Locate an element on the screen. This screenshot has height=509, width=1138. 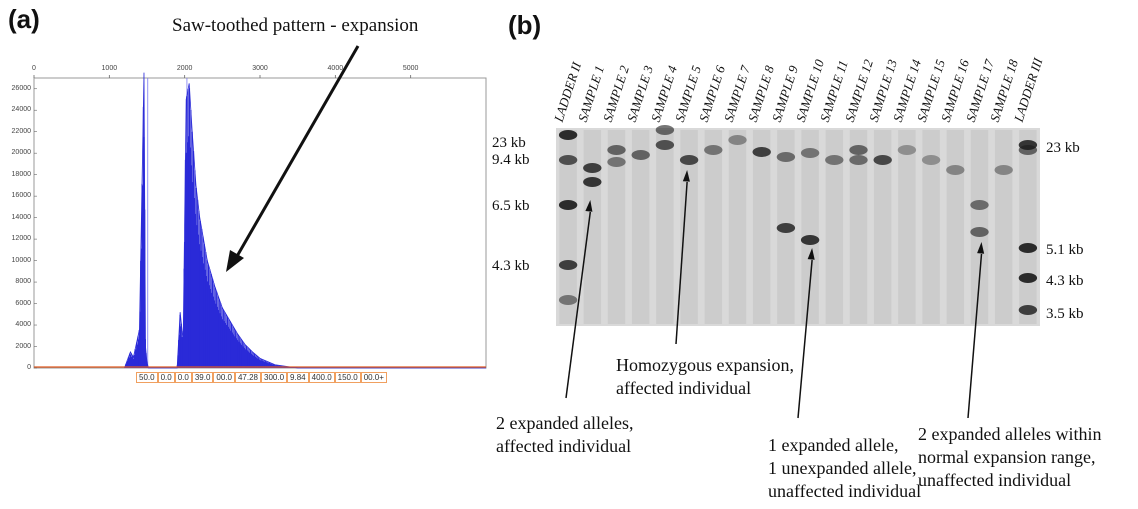
y-tick-label: 14000 is located at coordinates (21, 217).